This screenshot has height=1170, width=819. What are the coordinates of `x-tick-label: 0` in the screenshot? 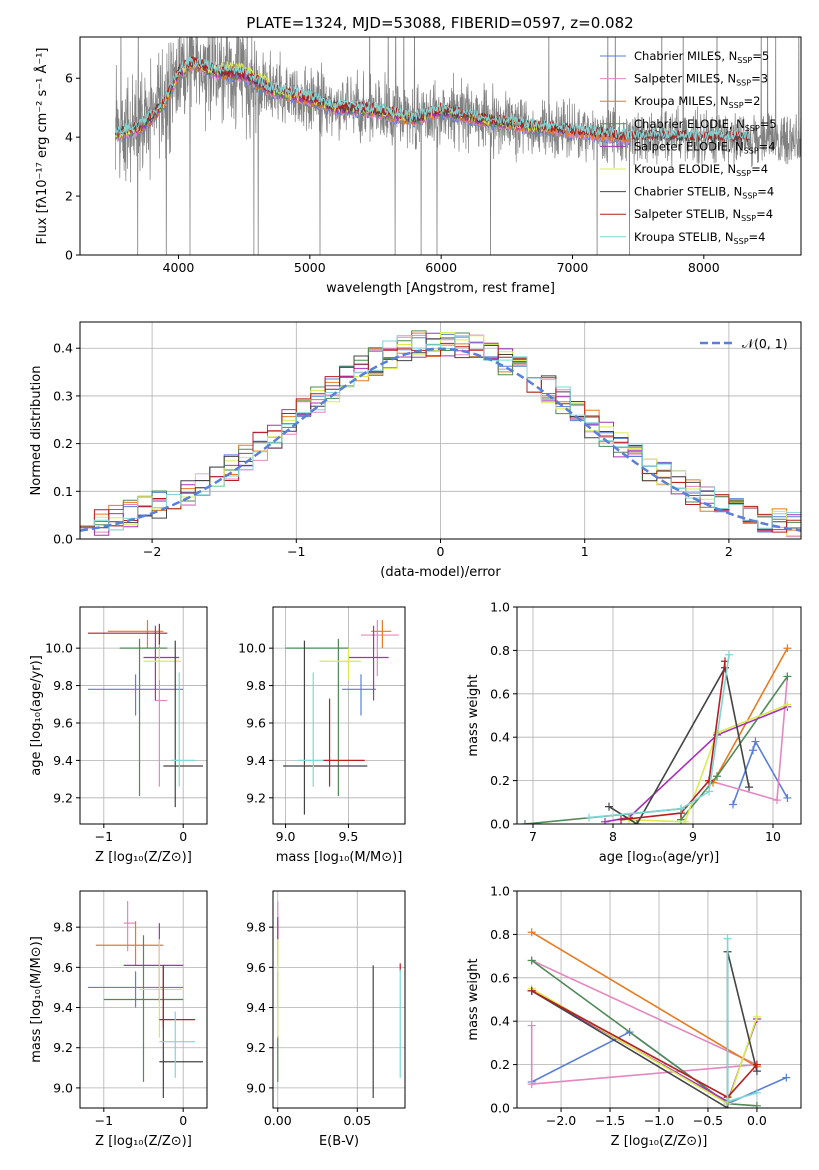 It's located at (183, 1120).